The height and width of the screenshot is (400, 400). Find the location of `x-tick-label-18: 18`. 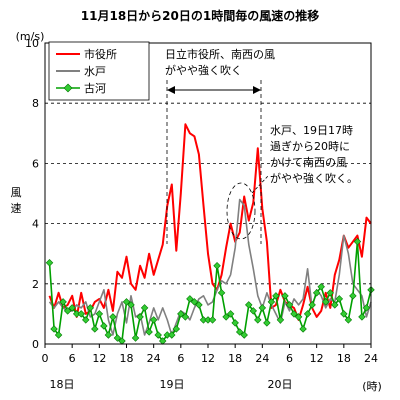

x-tick-label-18: 18 is located at coordinates (127, 358).